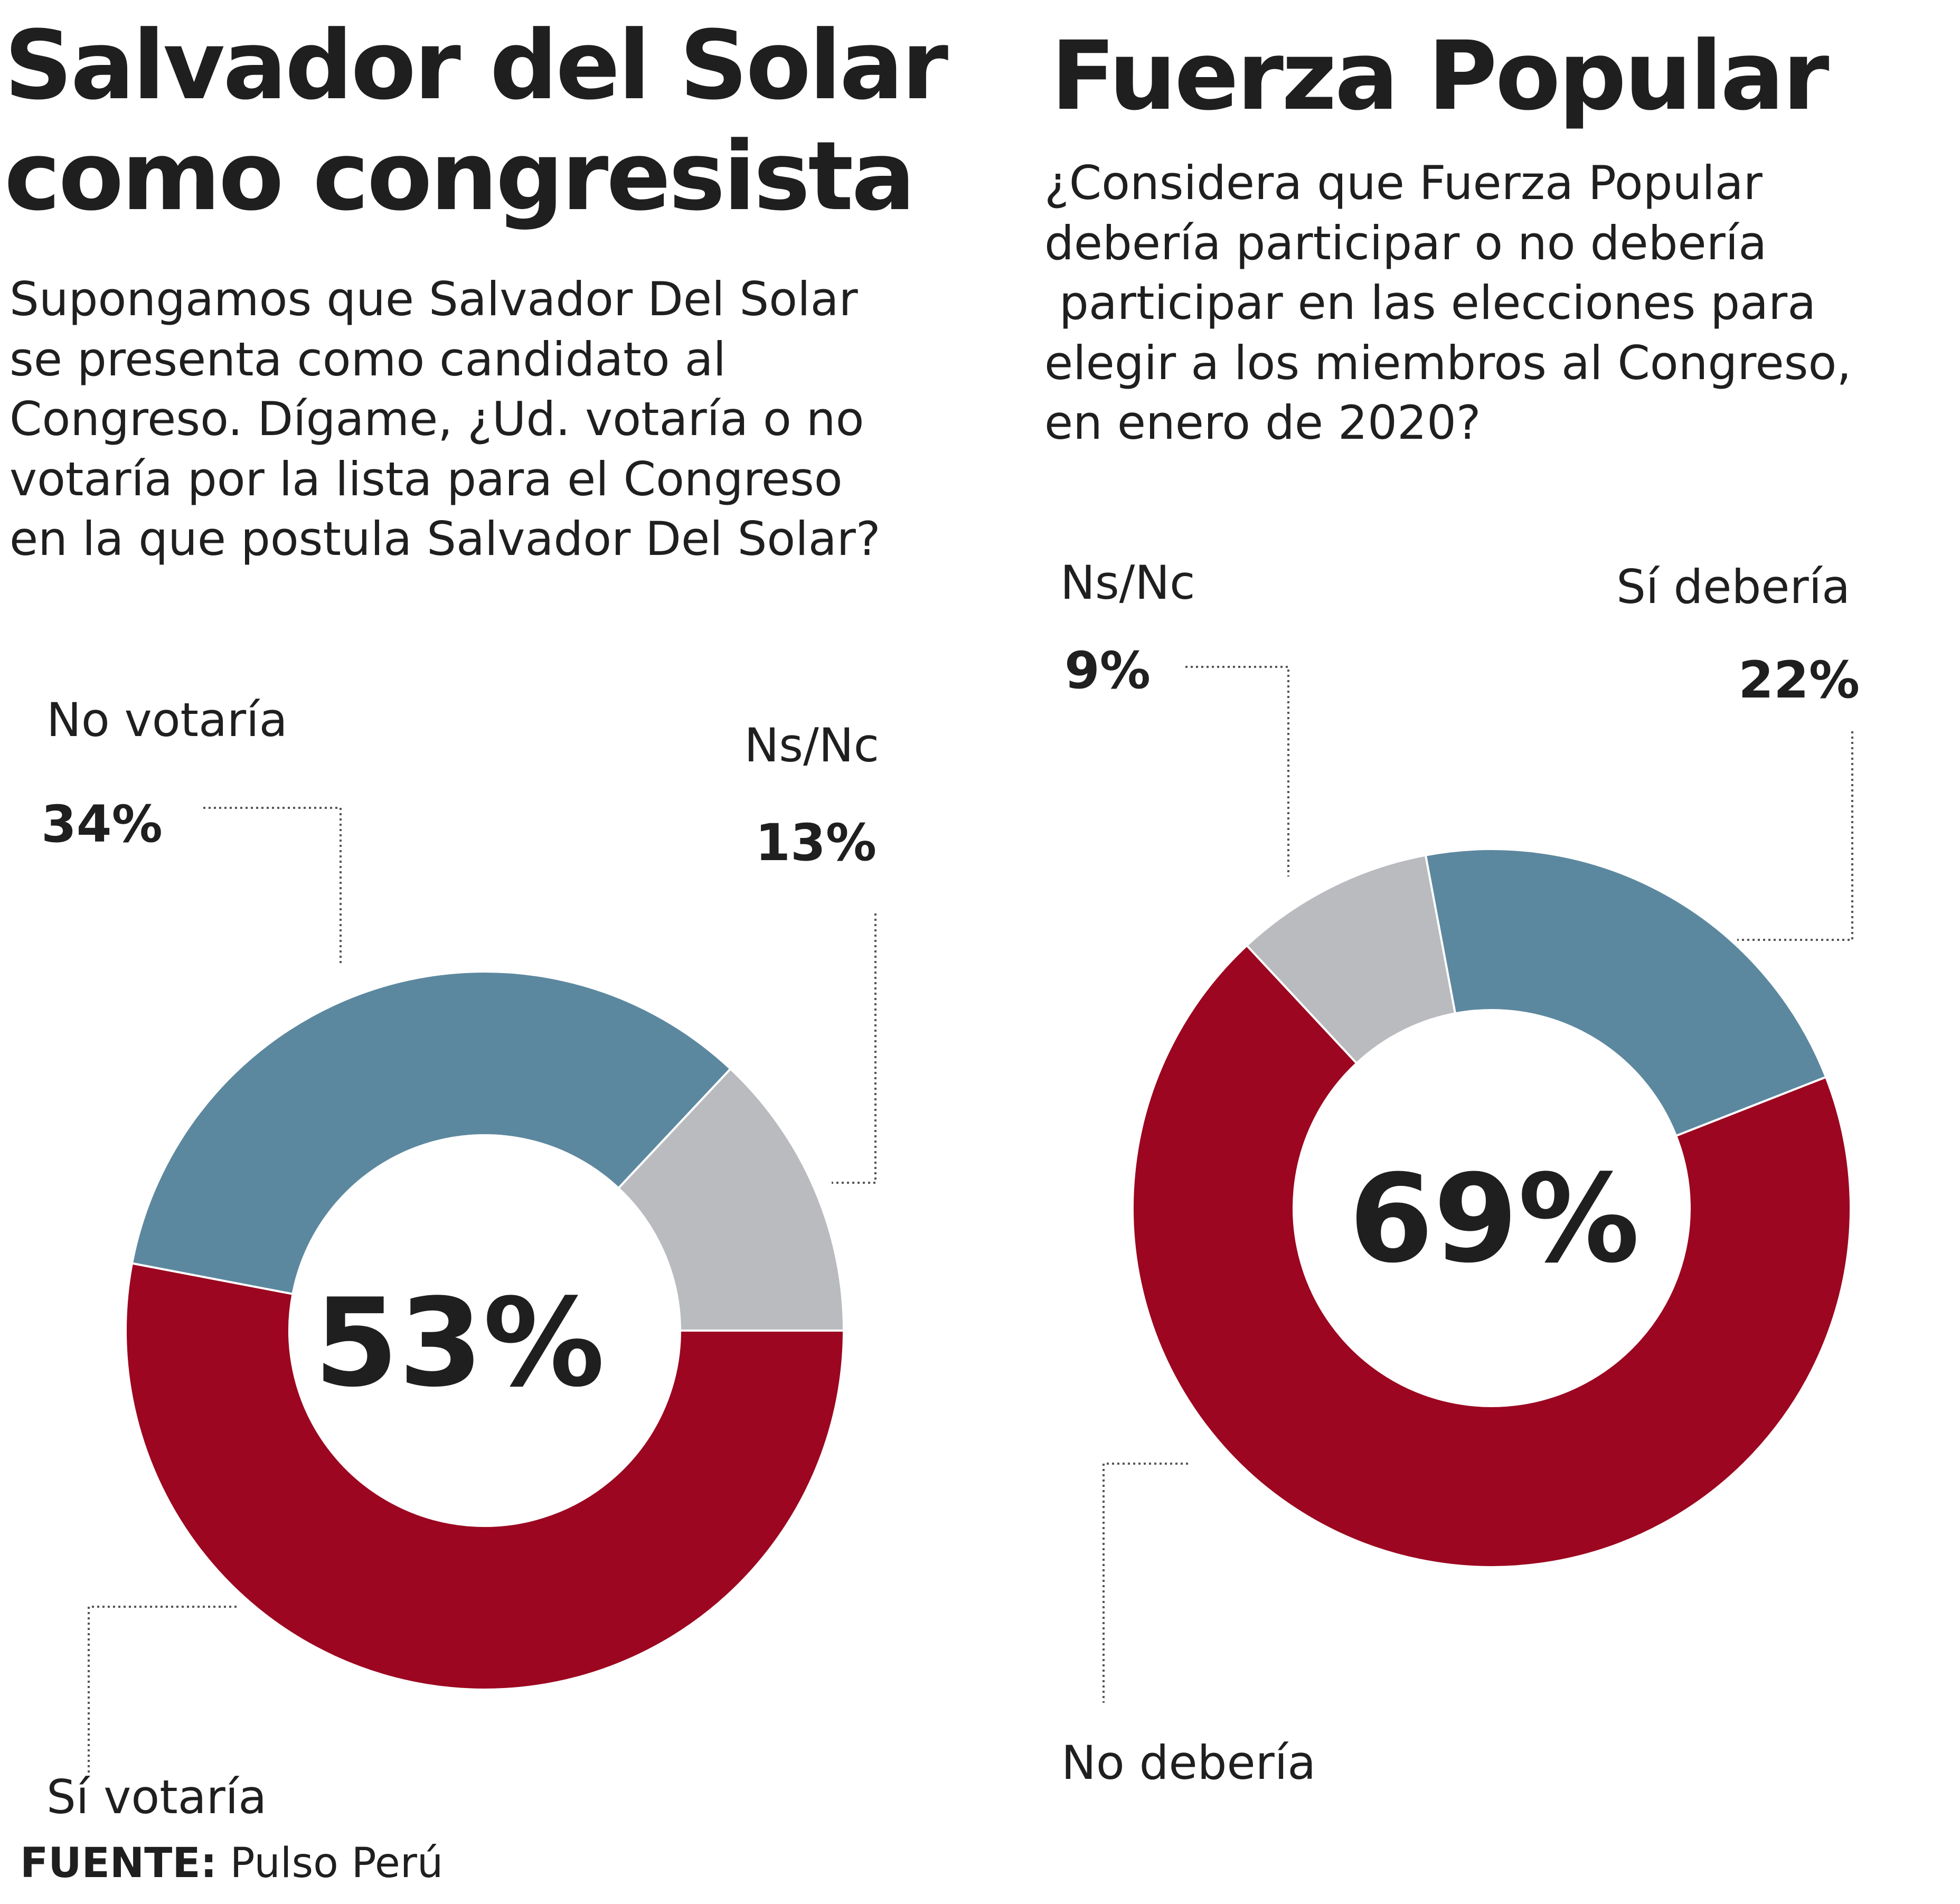 This screenshot has width=1960, height=1904. What do you see at coordinates (337, 1863) in the screenshot?
I see `source-text: Pulso Perú` at bounding box center [337, 1863].